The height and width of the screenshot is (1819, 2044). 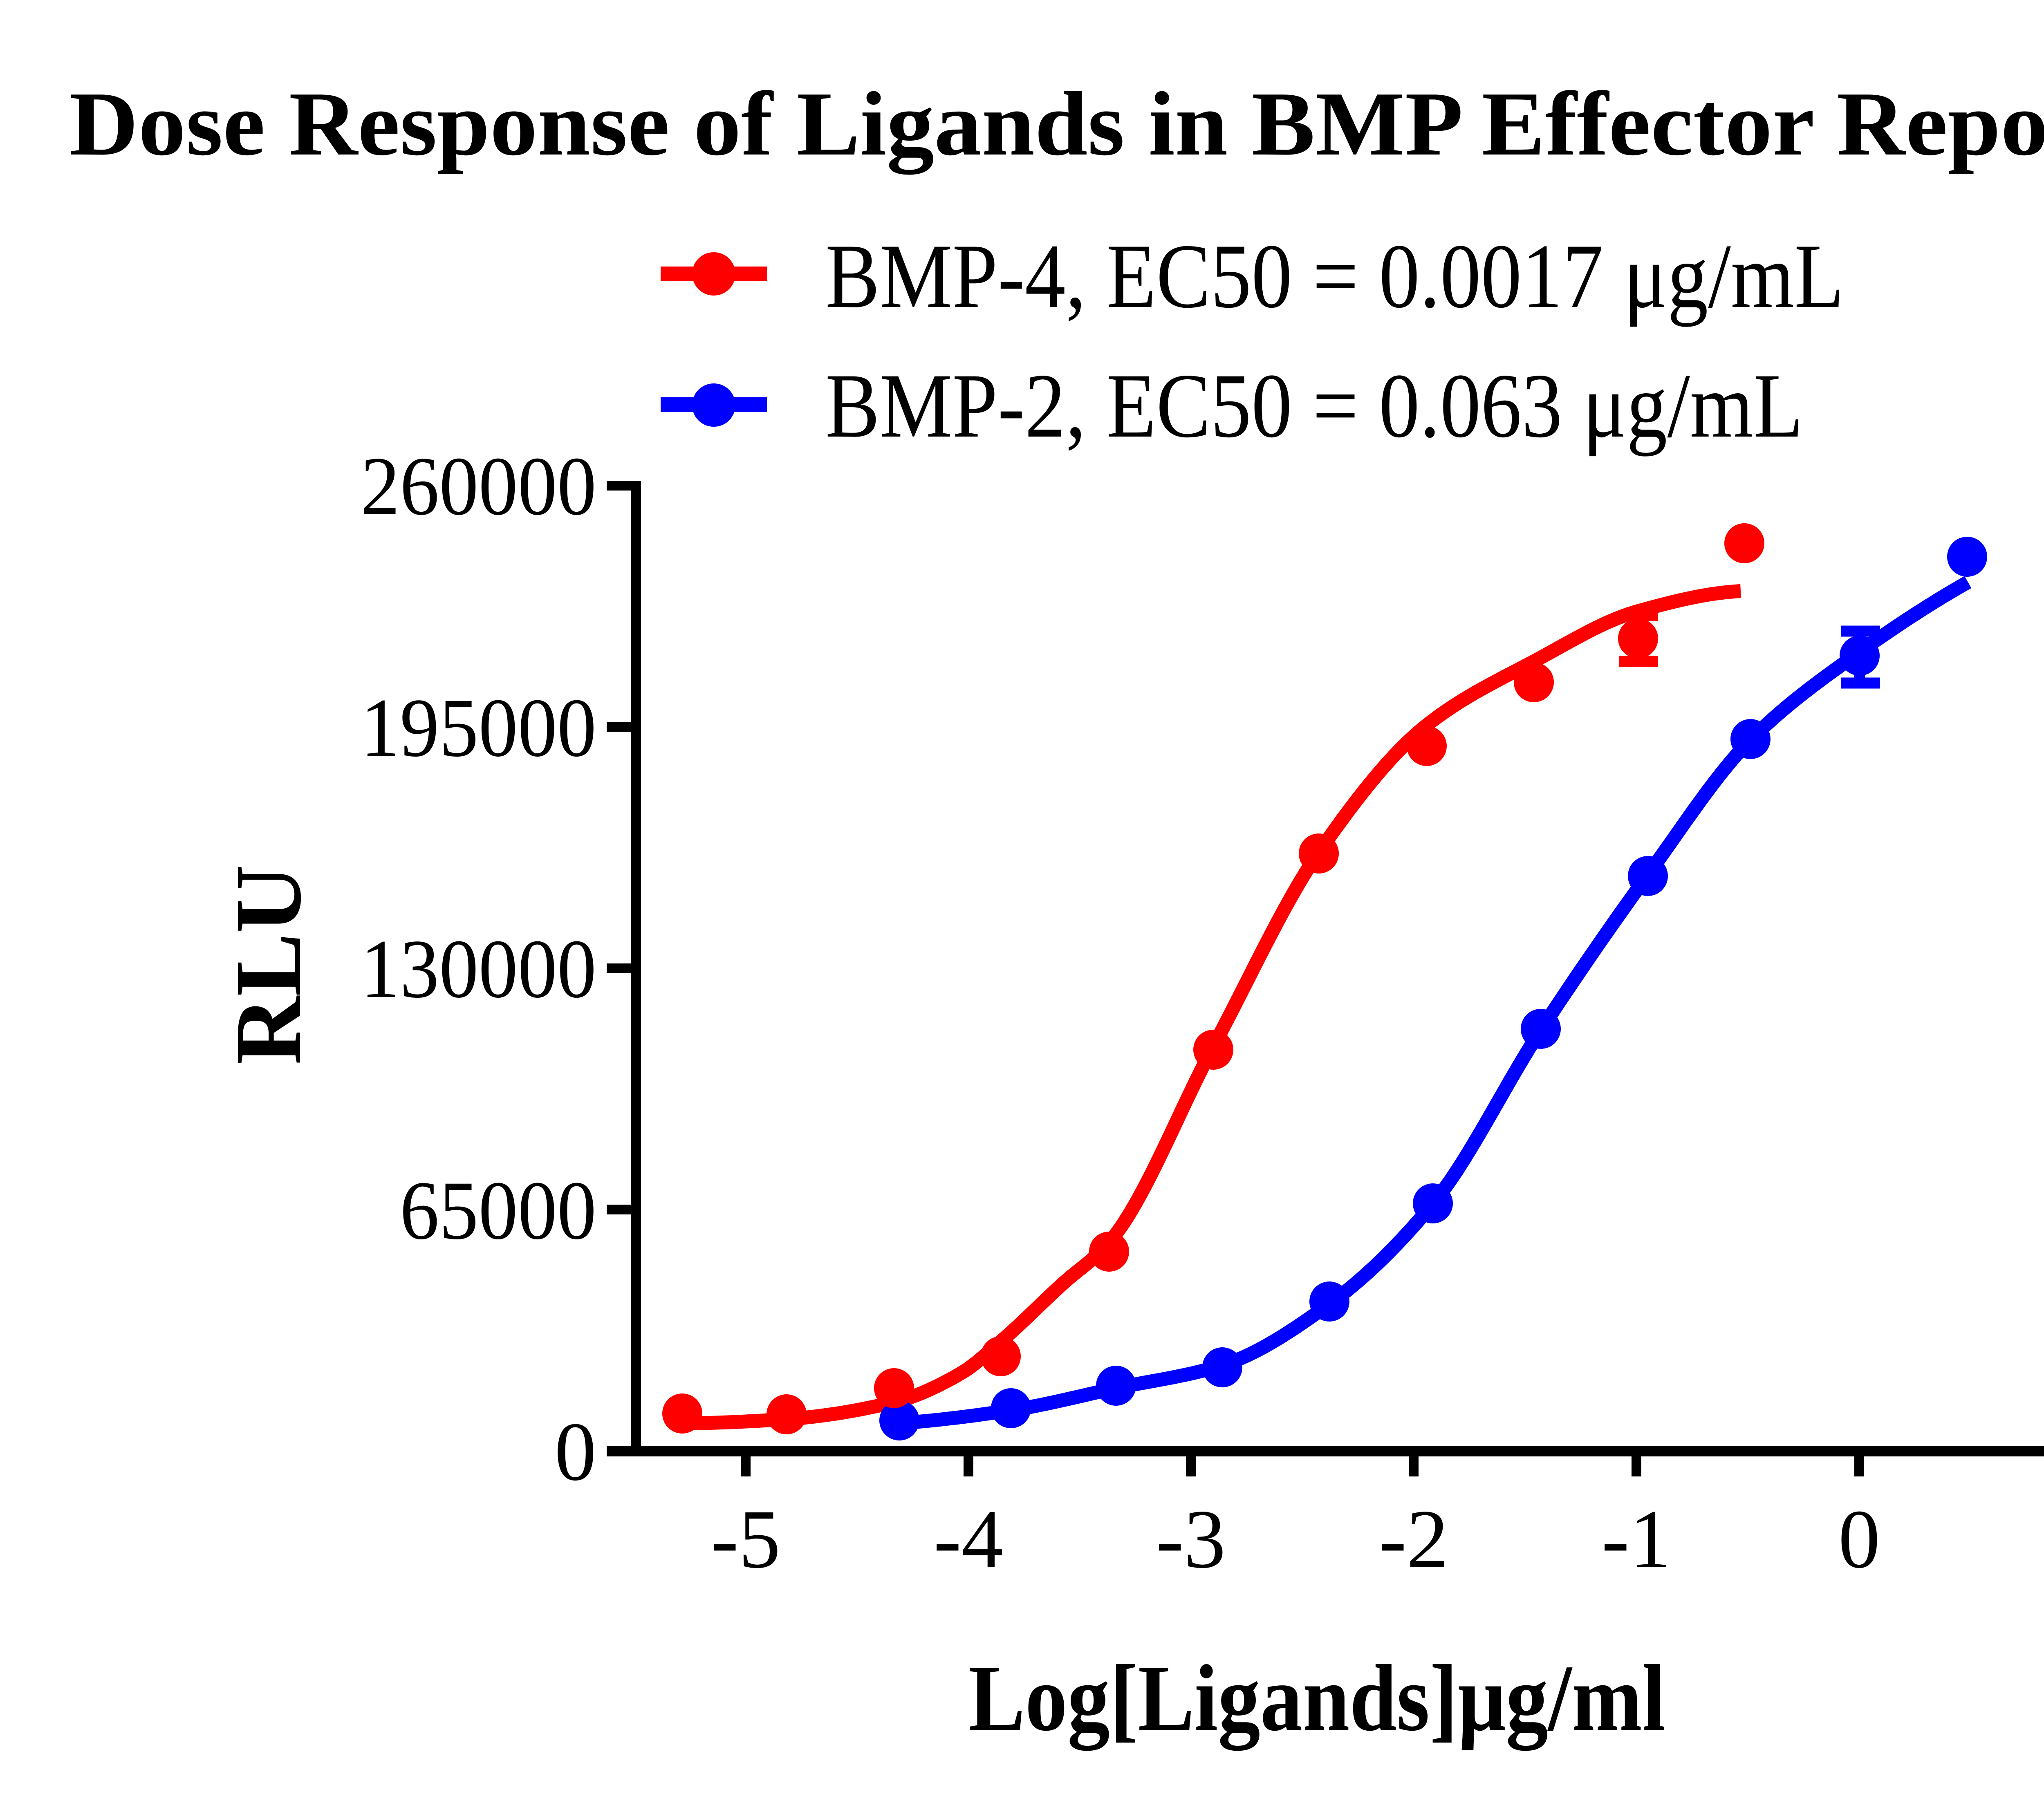 I want to click on svg-text: -3, so click(x=1191, y=1539).